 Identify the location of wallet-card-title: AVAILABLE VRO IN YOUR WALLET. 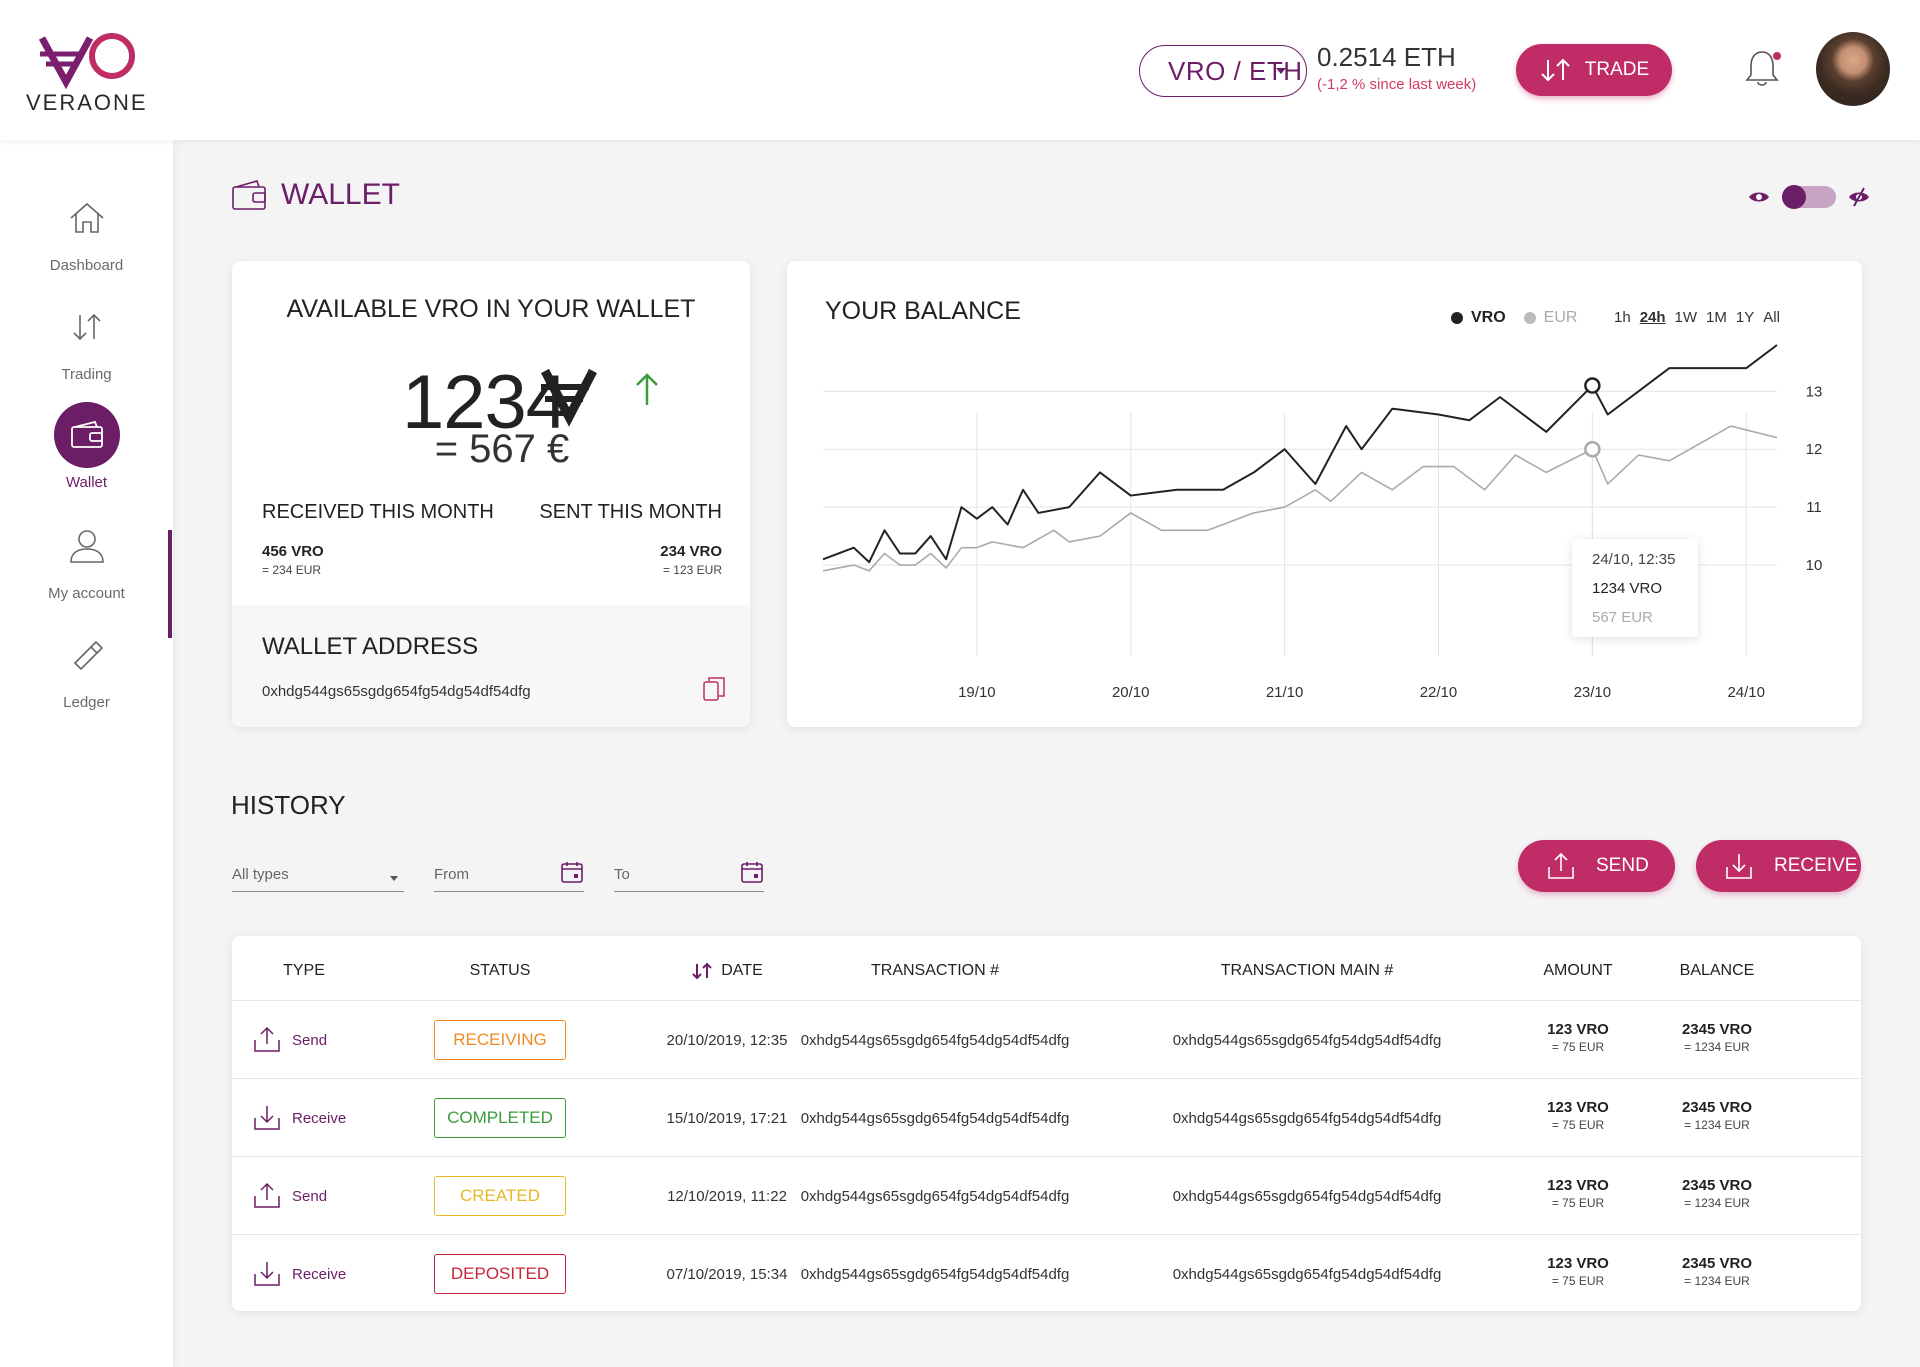
(491, 309).